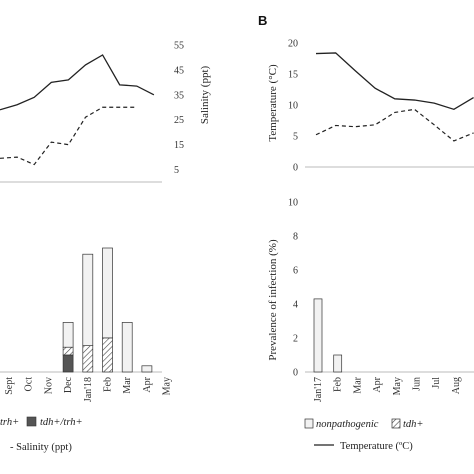  Describe the element at coordinates (29, 384) in the screenshot. I see `x-tick-label: Oct` at that location.